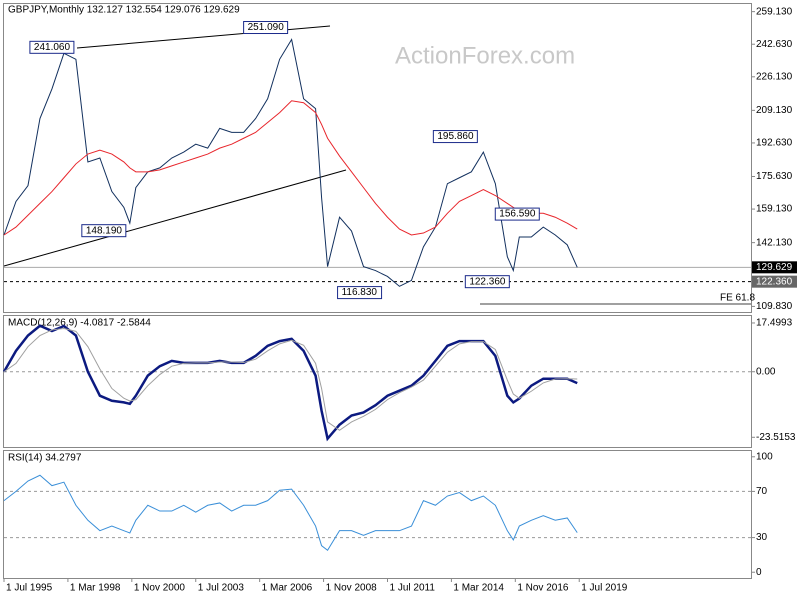 The width and height of the screenshot is (800, 600). I want to click on y-tick-label: 175.630, so click(774, 176).